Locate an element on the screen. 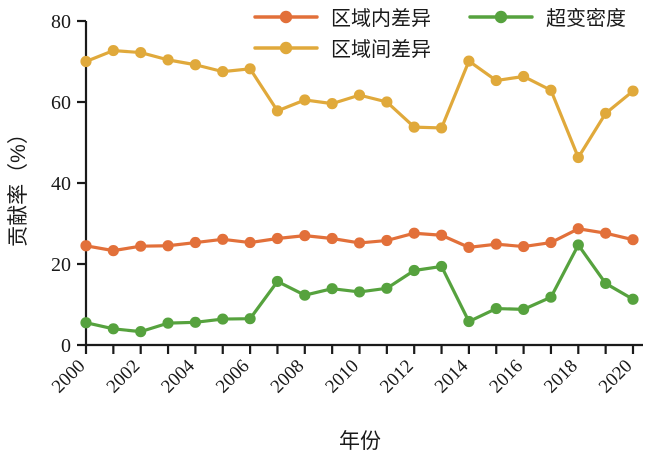 The image size is (650, 457). legend-label: 区域间差异 is located at coordinates (381, 49).